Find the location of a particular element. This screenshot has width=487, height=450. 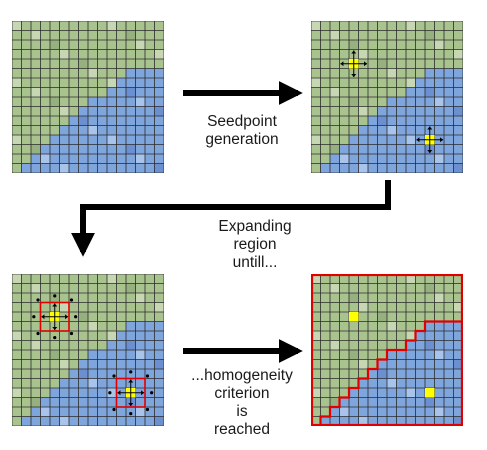

seed-pixel is located at coordinates (354, 317).